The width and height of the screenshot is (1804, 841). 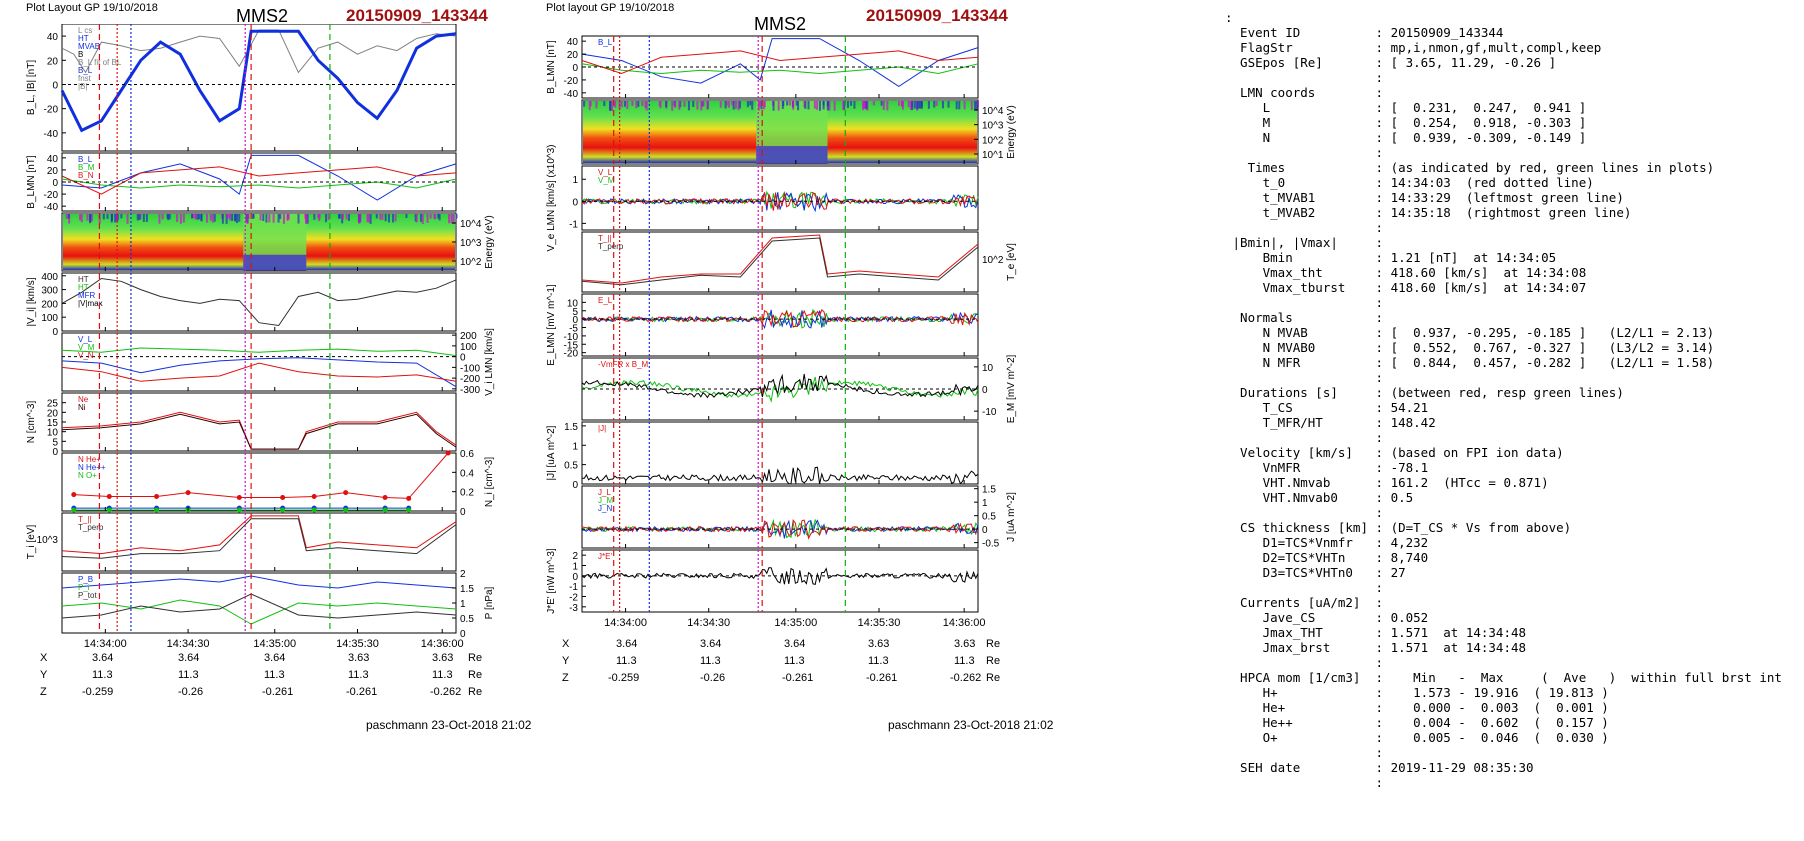 What do you see at coordinates (44, 658) in the screenshot?
I see `left-x-label: X` at bounding box center [44, 658].